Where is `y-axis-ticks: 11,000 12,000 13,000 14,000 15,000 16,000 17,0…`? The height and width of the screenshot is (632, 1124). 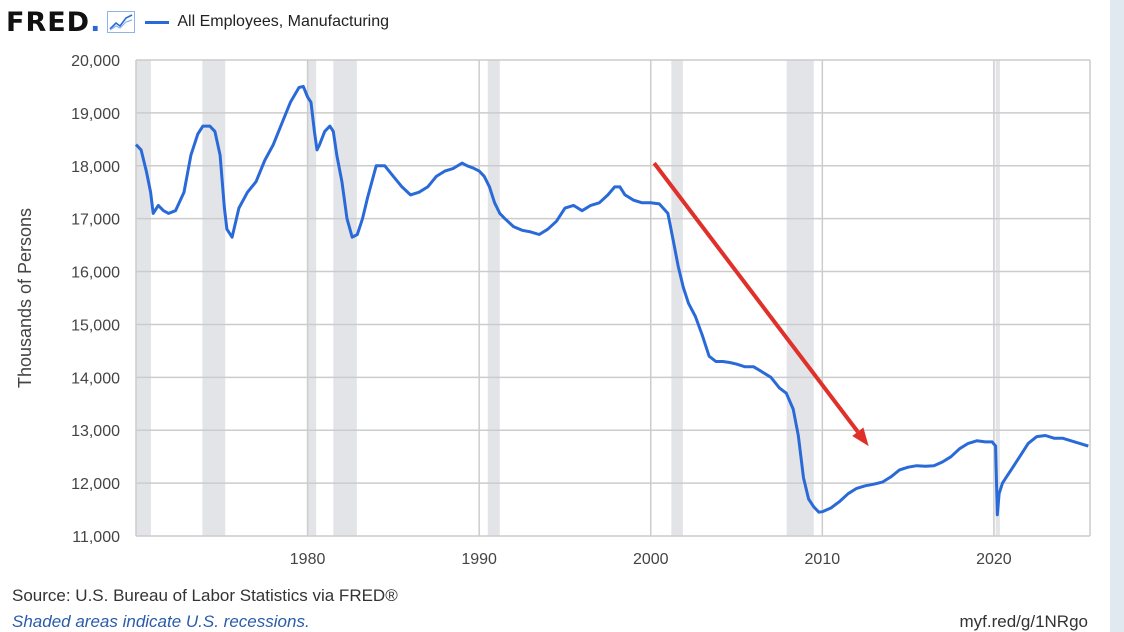 y-axis-ticks: 11,000 12,000 13,000 14,000 15,000 16,000 17,0… is located at coordinates (95, 299).